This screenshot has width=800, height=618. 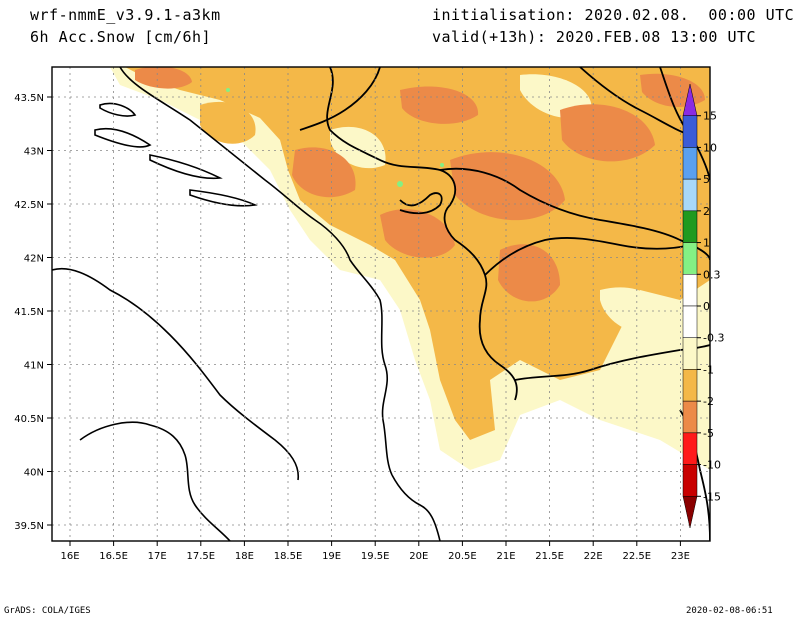 I want to click on snow-medium-patch, so click(x=228, y=122).